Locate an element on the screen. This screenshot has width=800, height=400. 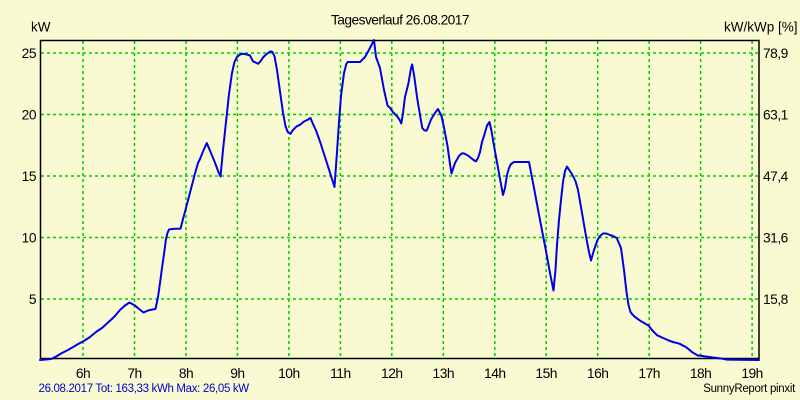
svg-text: 6h is located at coordinates (83, 373).